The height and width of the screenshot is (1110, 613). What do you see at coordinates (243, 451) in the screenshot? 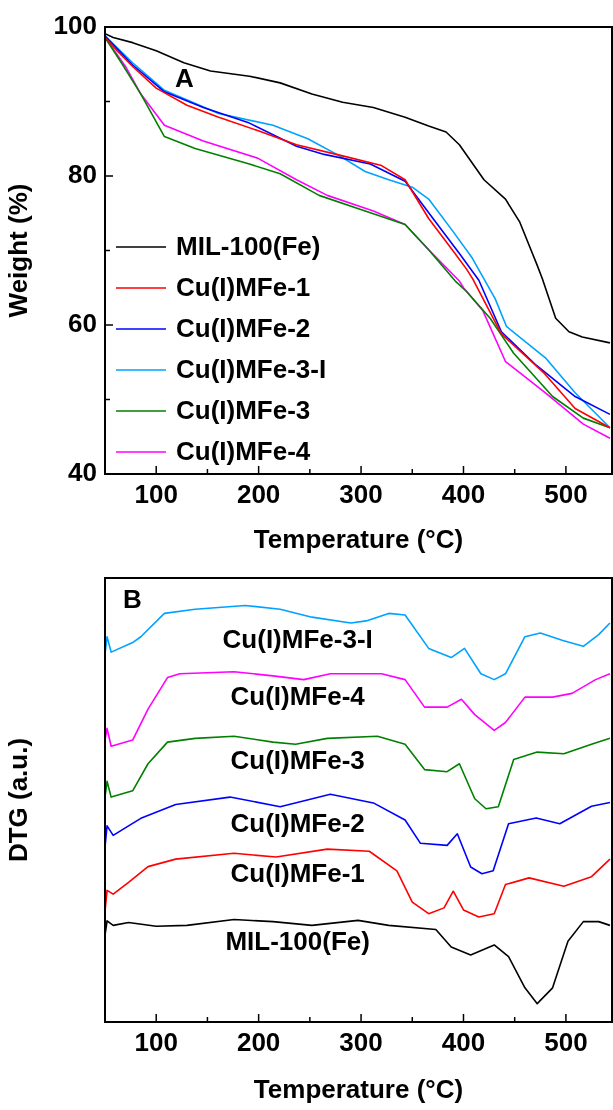
I see `legend-label: Cu(I)MFe-4` at bounding box center [243, 451].